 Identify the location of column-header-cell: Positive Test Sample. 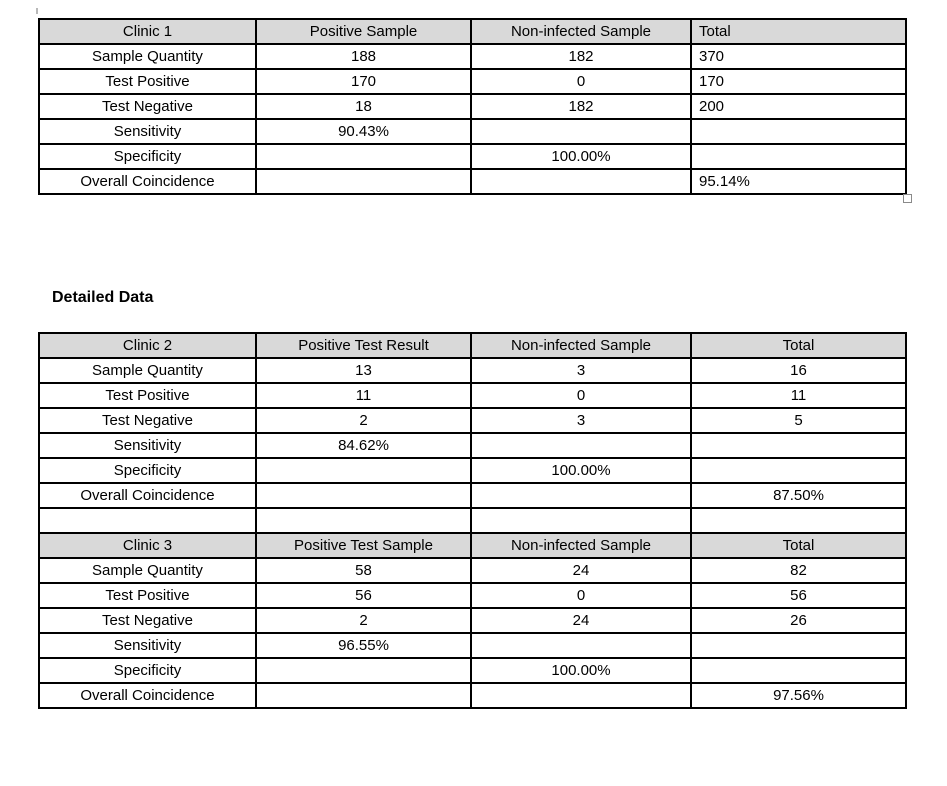
(363, 545).